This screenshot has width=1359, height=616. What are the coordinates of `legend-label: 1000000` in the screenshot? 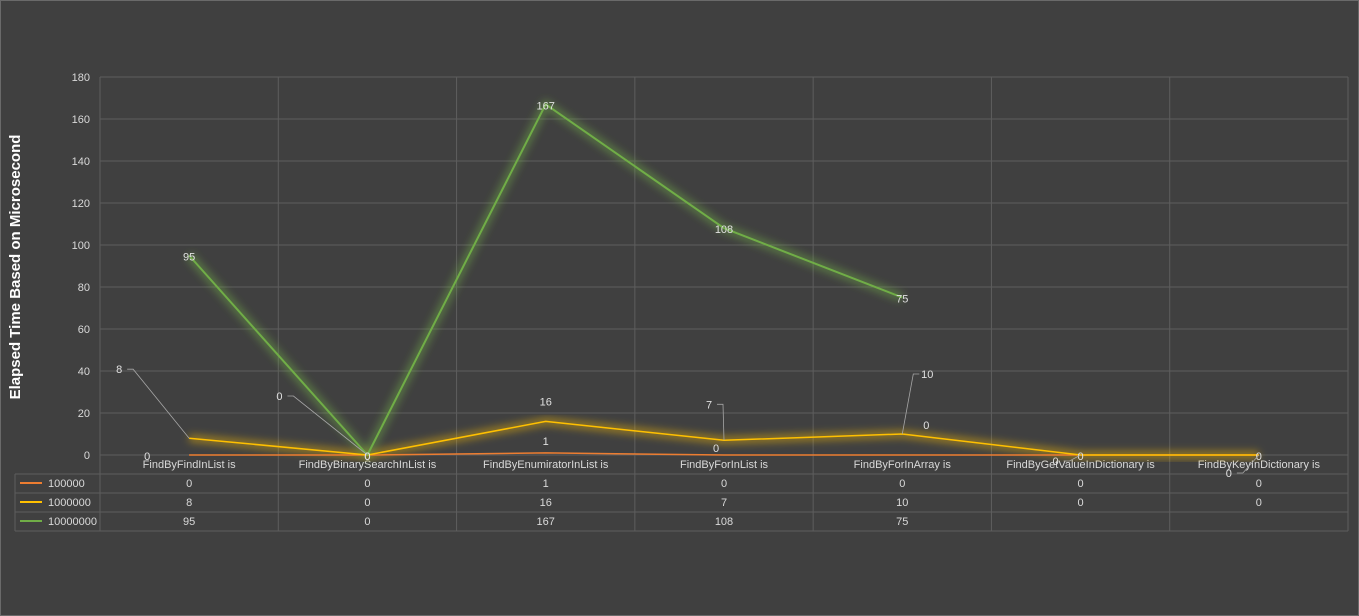 It's located at (69, 503).